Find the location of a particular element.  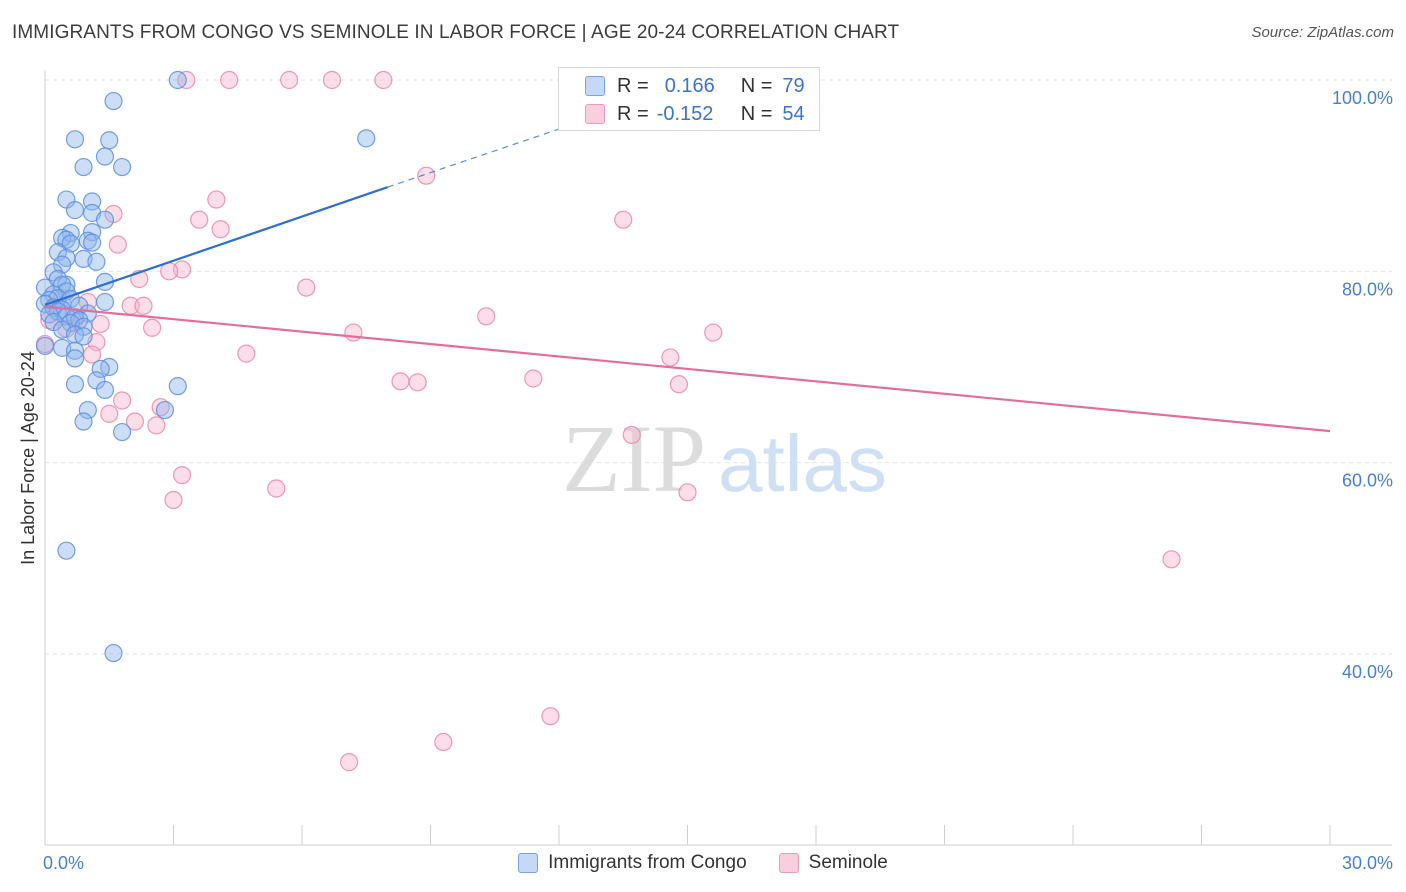

legend-item-seminole: Seminole is located at coordinates (833, 863).